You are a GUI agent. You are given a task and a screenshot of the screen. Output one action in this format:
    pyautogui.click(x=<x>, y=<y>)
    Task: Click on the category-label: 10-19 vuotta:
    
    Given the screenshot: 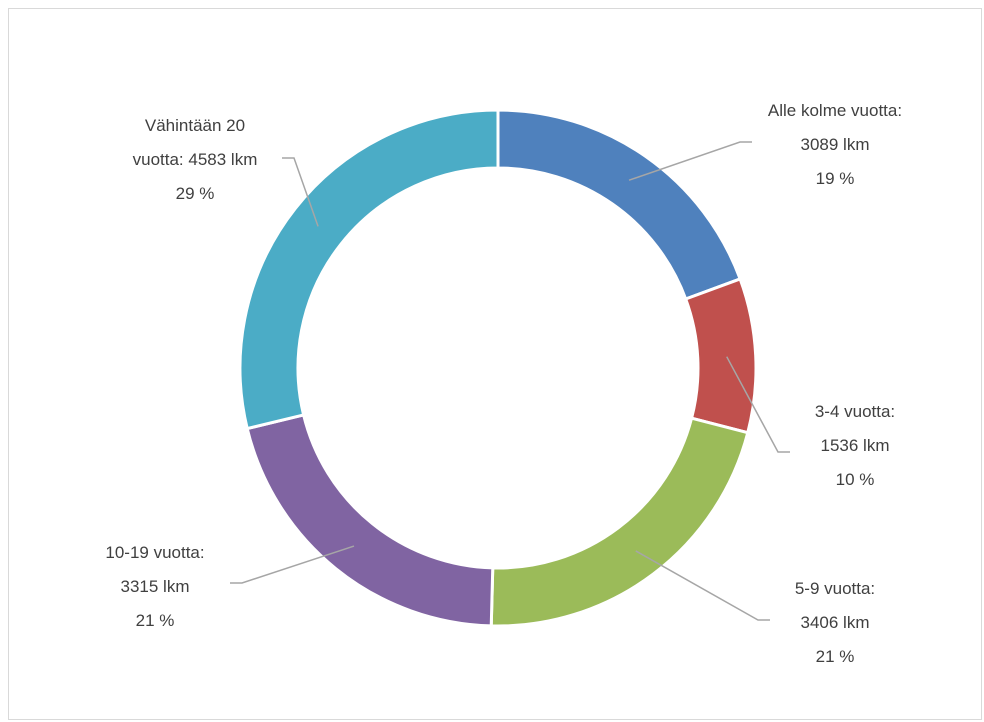 What is the action you would take?
    pyautogui.click(x=155, y=552)
    